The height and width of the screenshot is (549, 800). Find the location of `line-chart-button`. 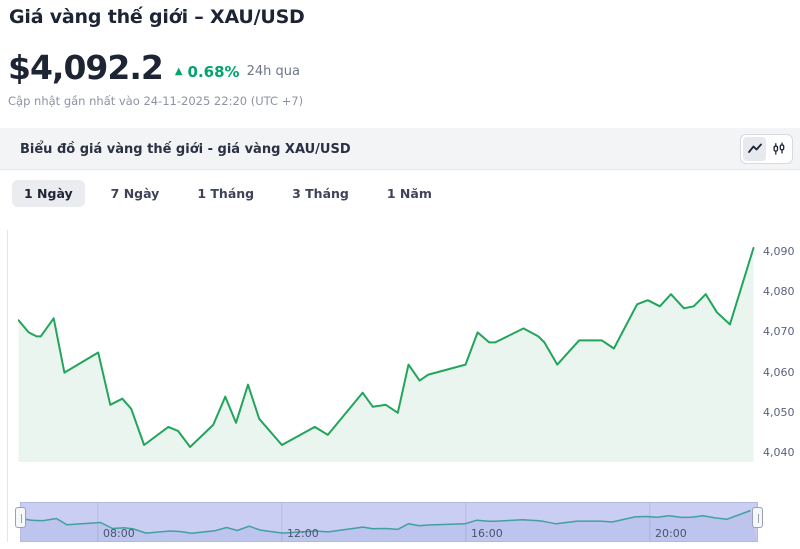

line-chart-button is located at coordinates (754, 149).